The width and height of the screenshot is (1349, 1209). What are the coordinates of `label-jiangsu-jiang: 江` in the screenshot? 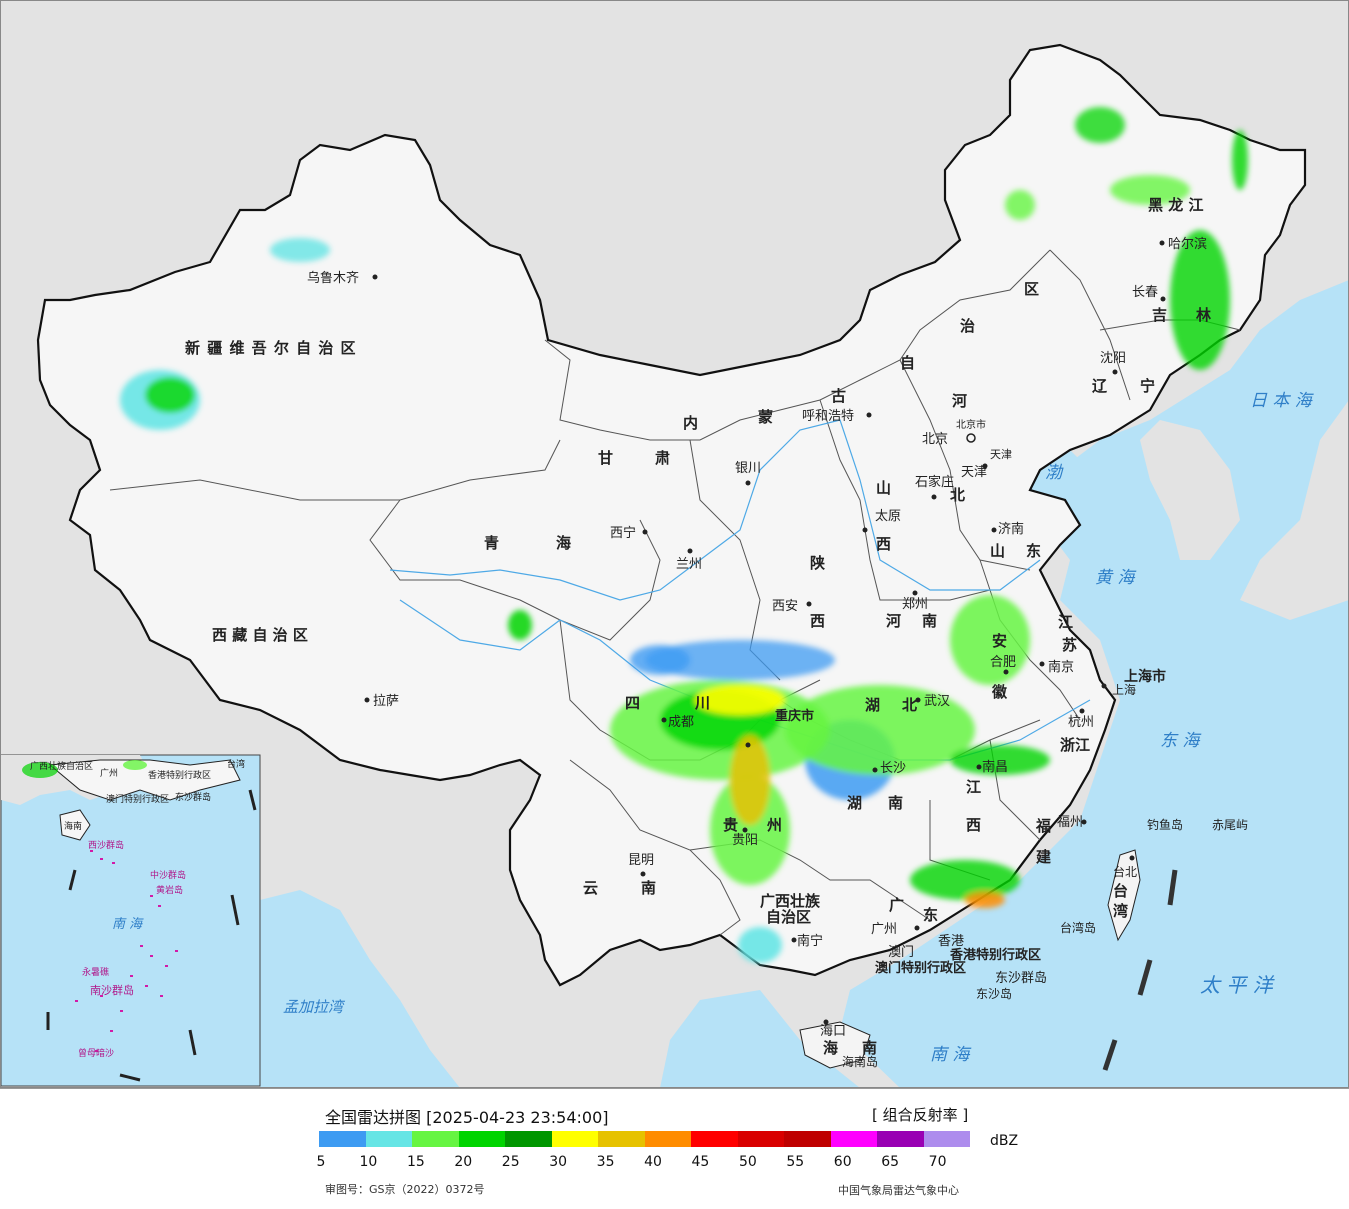 It's located at (1065, 622).